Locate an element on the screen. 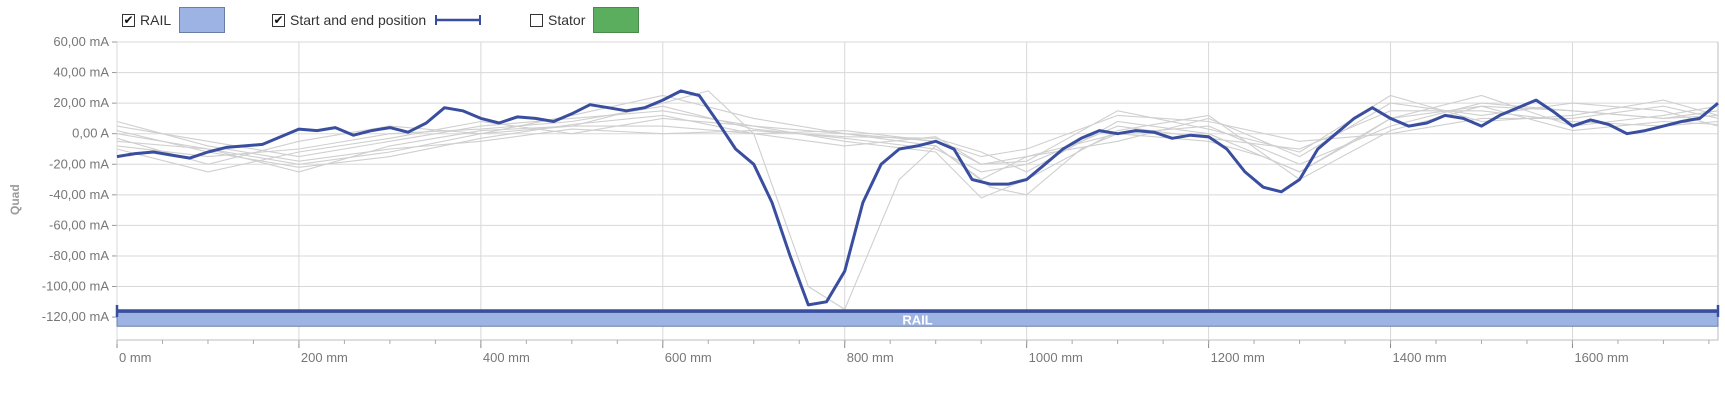  y-tick-label: -120,00 mA is located at coordinates (76, 316).